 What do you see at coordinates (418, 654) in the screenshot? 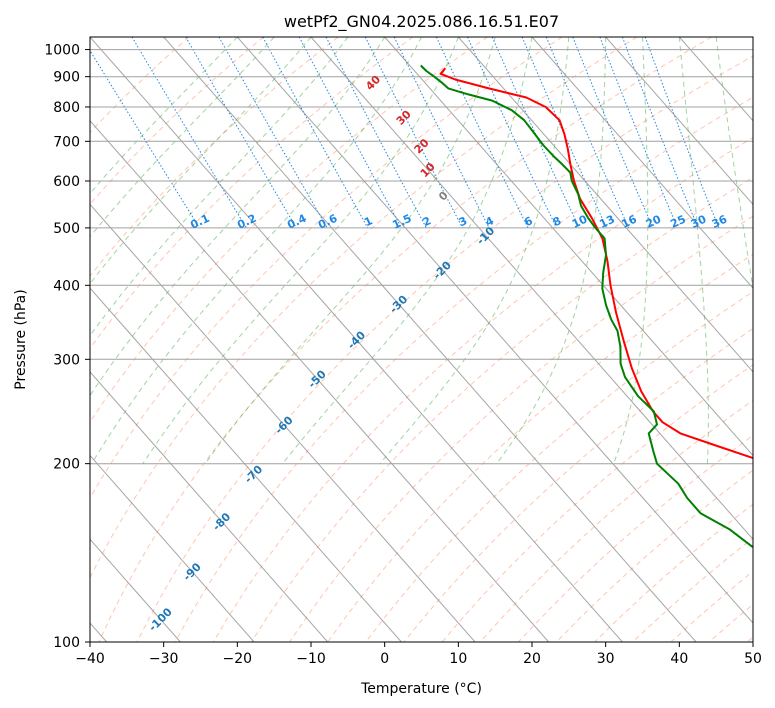
I see `x-axis: −40 −30 −20 −10 0 10 20 30 40 50` at bounding box center [418, 654].